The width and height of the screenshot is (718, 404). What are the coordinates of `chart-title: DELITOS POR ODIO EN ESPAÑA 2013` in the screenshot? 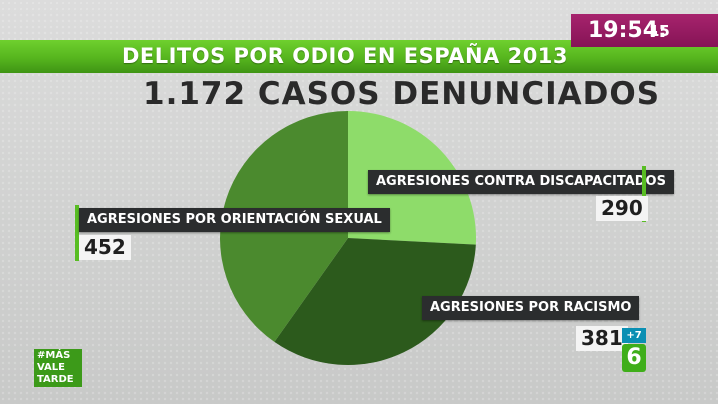 It's located at (345, 56).